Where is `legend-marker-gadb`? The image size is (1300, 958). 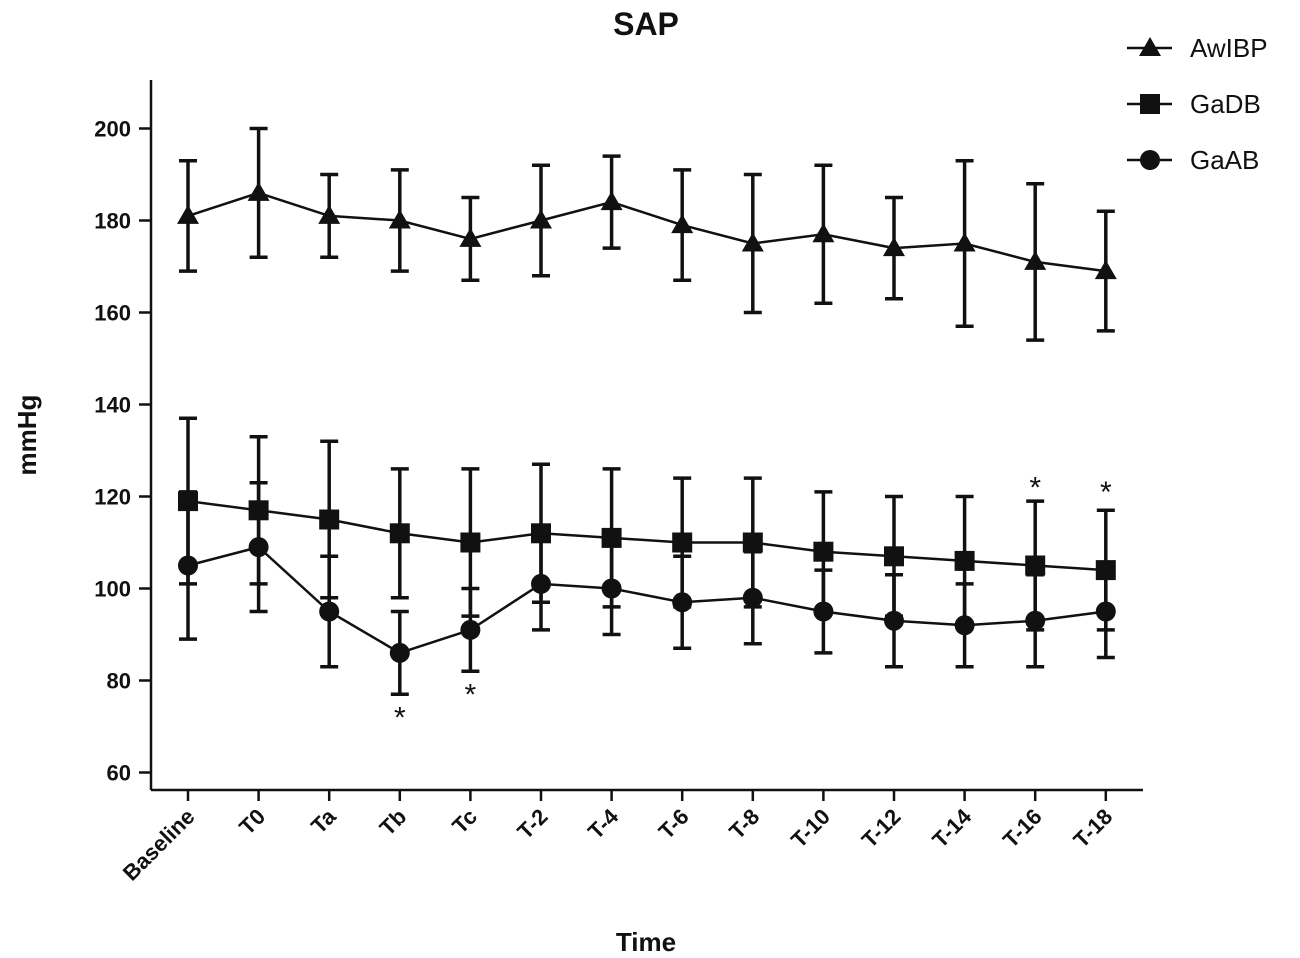 legend-marker-gadb is located at coordinates (1150, 104).